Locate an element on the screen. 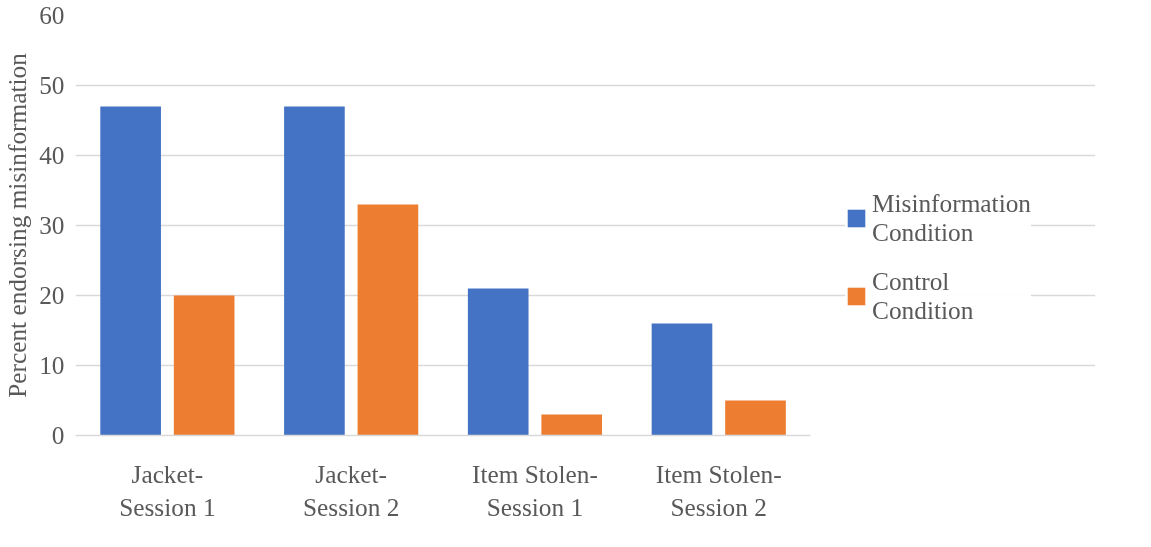 The width and height of the screenshot is (1151, 547). x-tick-label: Item Stolen- Session 1 is located at coordinates (535, 490).